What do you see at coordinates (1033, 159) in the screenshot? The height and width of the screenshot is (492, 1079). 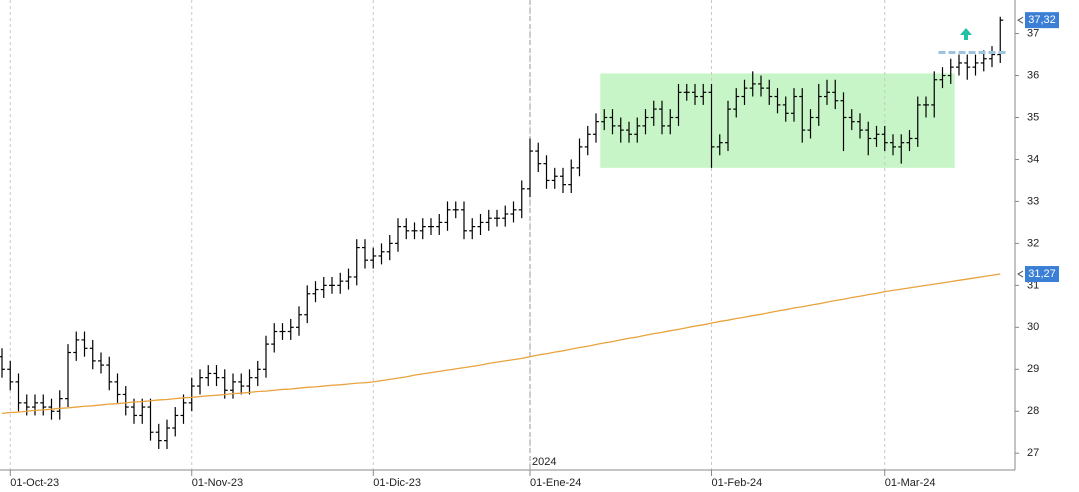 I see `y-tick-label: 34` at bounding box center [1033, 159].